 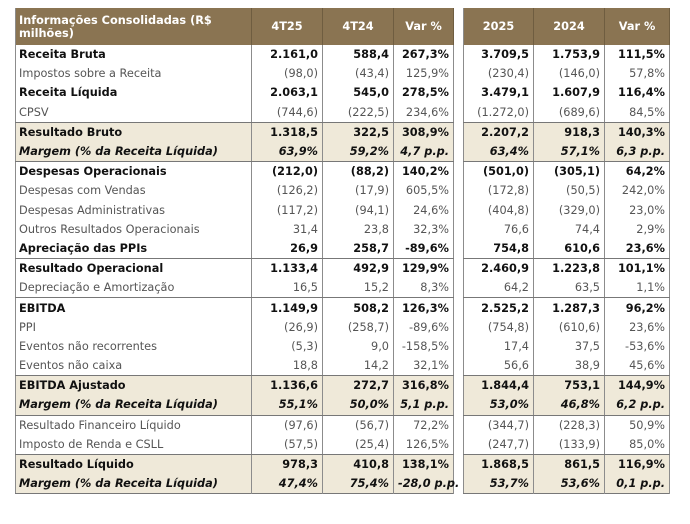 What do you see at coordinates (569, 464) in the screenshot?
I see `value-2024: 861,5` at bounding box center [569, 464].